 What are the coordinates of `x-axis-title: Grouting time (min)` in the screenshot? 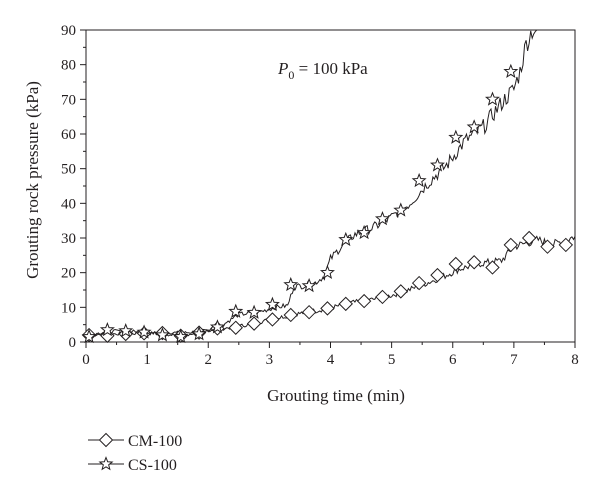 It's located at (336, 395).